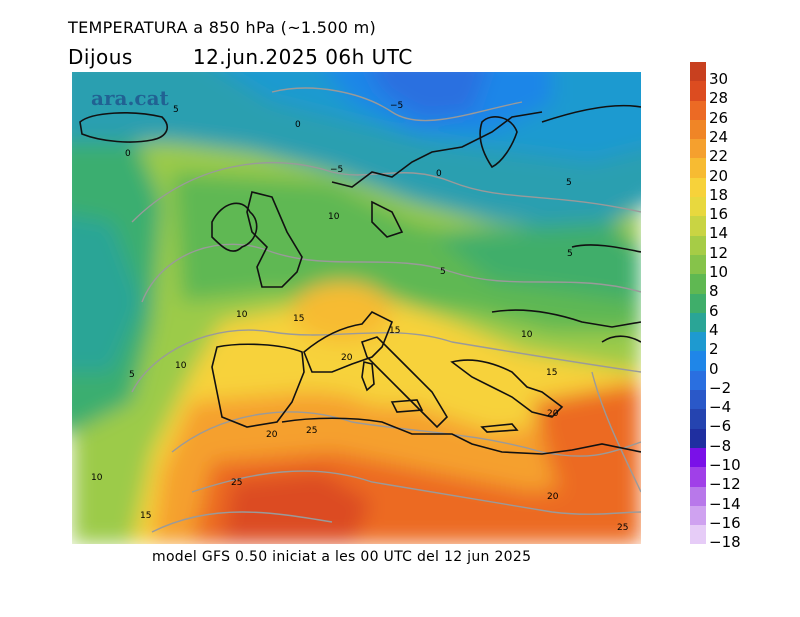  I want to click on colorbar-label: −16, so click(725, 522).